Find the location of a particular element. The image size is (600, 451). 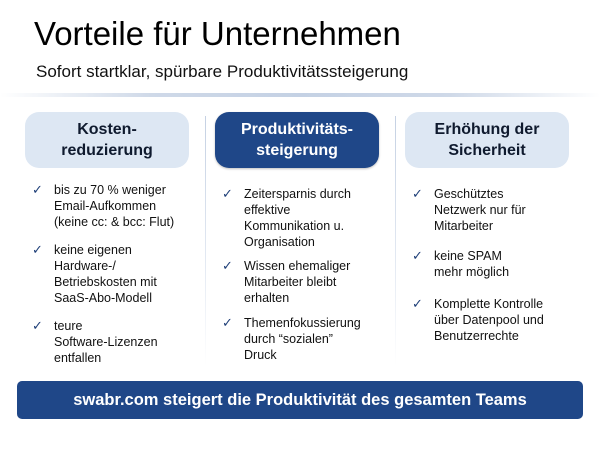

title-divider is located at coordinates (300, 95).